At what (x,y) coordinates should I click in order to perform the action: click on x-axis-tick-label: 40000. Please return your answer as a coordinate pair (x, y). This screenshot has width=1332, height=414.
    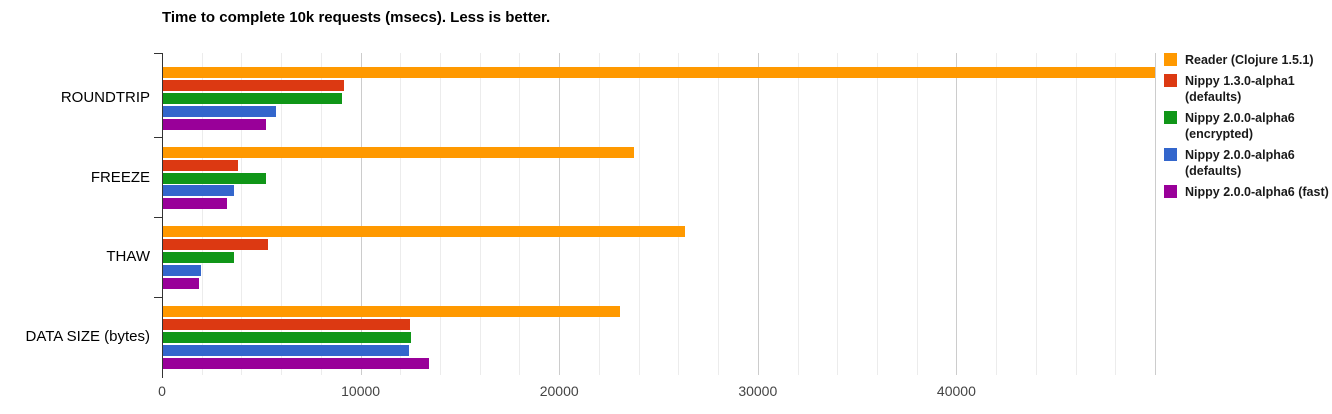
    Looking at the image, I should click on (956, 391).